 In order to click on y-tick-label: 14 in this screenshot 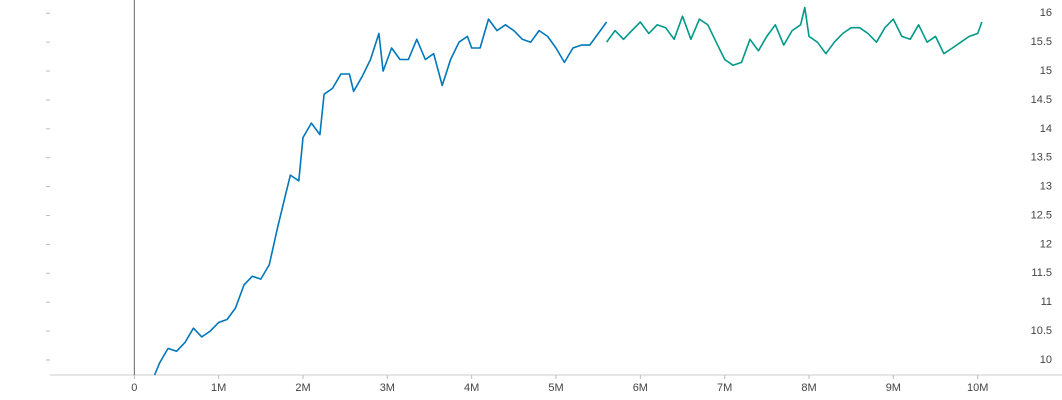, I will do `click(1046, 129)`.